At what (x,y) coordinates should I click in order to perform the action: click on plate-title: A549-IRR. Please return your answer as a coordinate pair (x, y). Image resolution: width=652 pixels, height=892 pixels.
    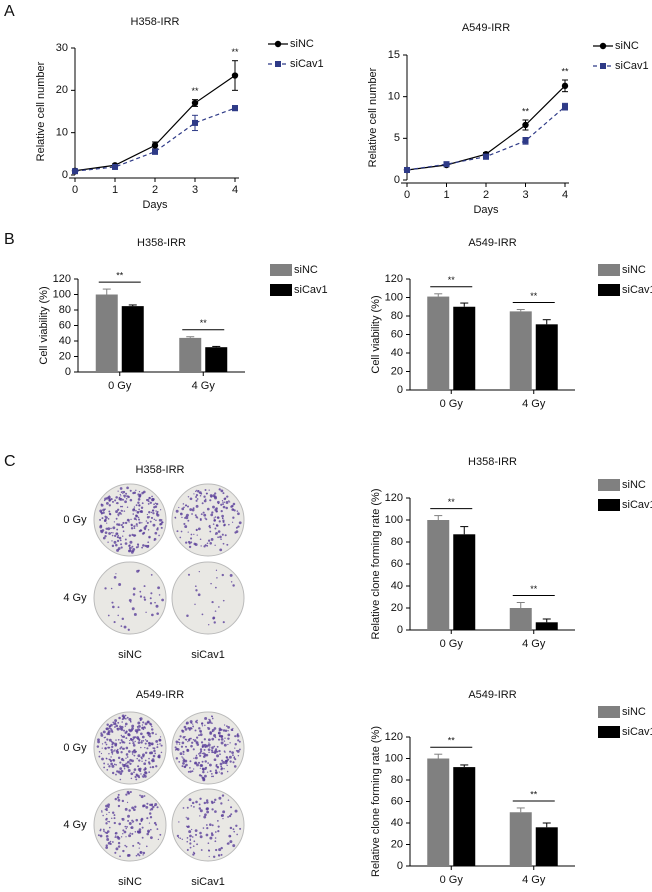
    Looking at the image, I should click on (160, 695).